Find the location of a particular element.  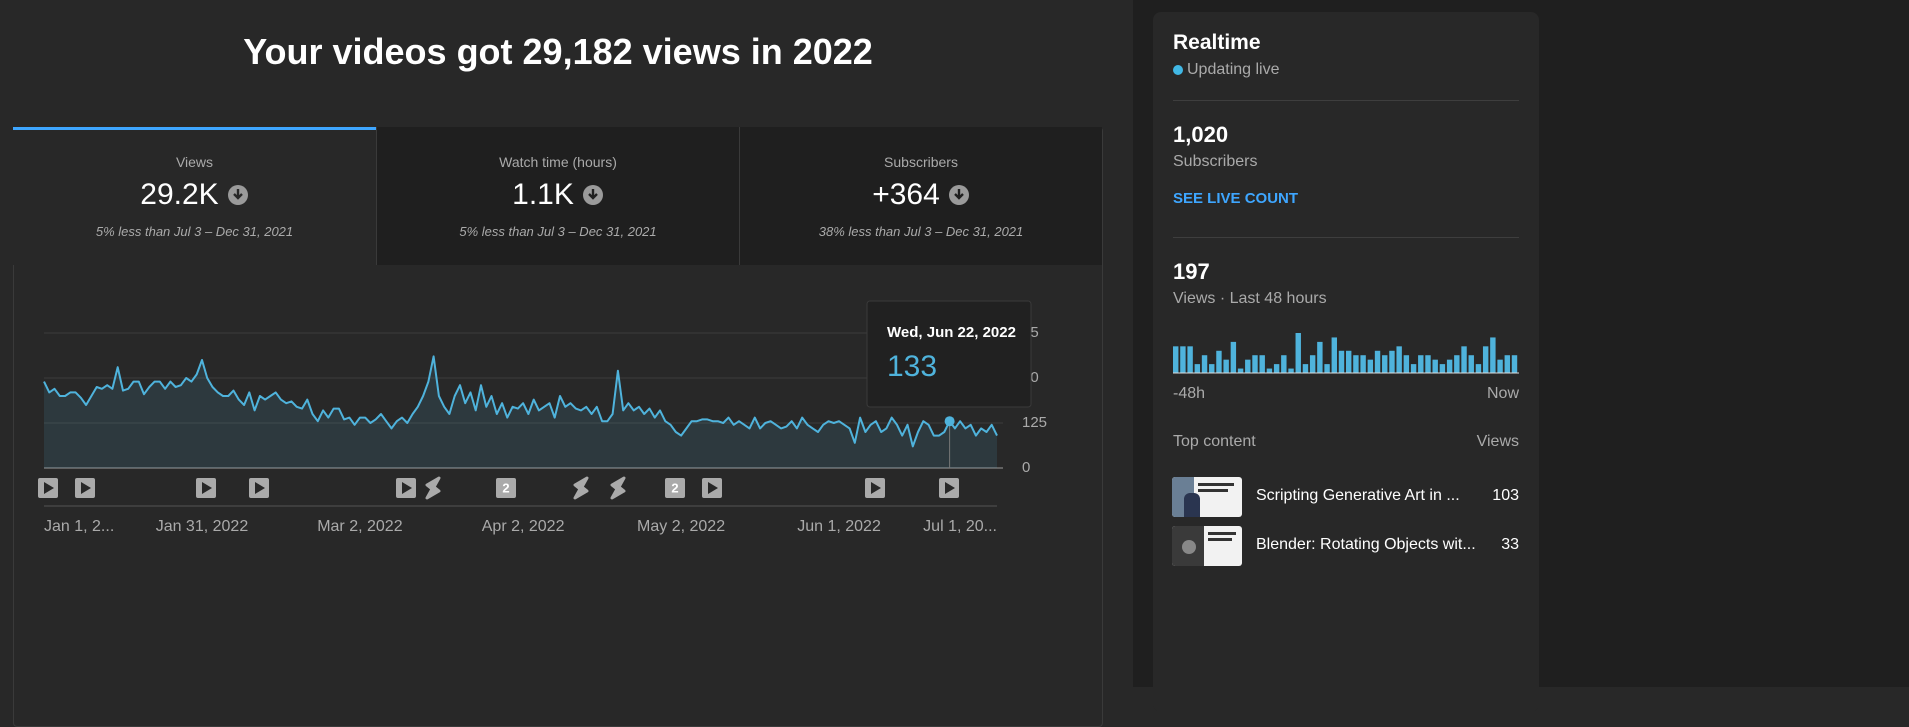

subscriber-count: 1,020 is located at coordinates (1201, 134).